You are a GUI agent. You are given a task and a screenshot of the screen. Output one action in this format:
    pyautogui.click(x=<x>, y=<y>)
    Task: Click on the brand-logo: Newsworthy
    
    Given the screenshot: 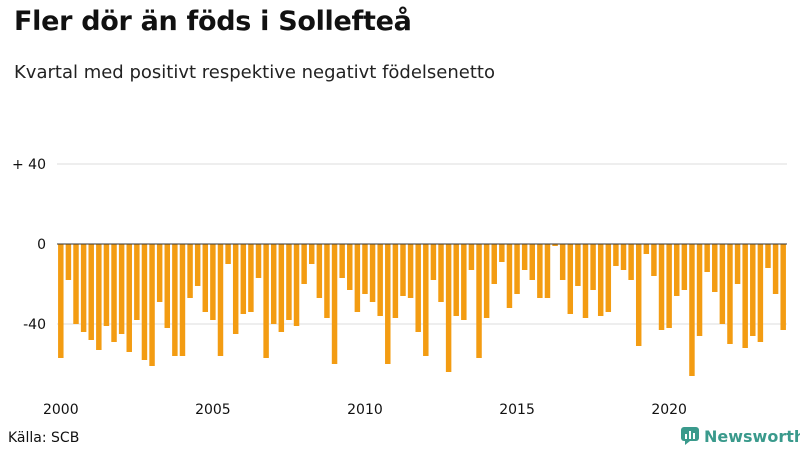 What is the action you would take?
    pyautogui.click(x=740, y=436)
    